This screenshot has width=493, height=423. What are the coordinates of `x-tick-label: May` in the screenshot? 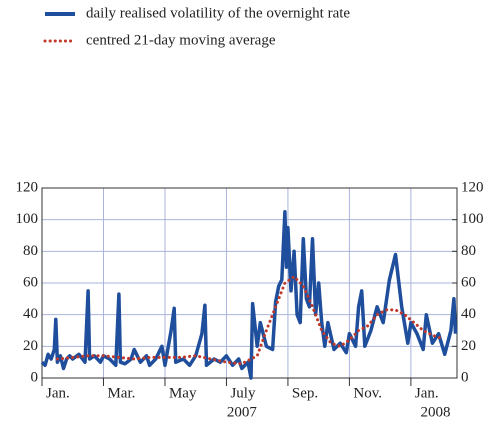 It's located at (183, 393).